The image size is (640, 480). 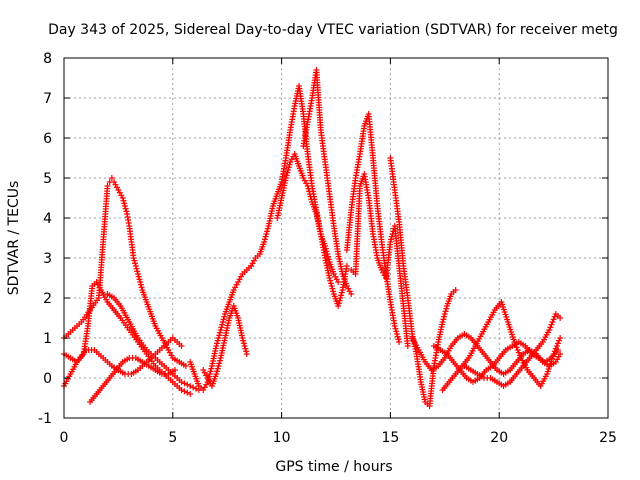 I want to click on y-axis-title: SDTVAR / TECUs, so click(x=14, y=238).